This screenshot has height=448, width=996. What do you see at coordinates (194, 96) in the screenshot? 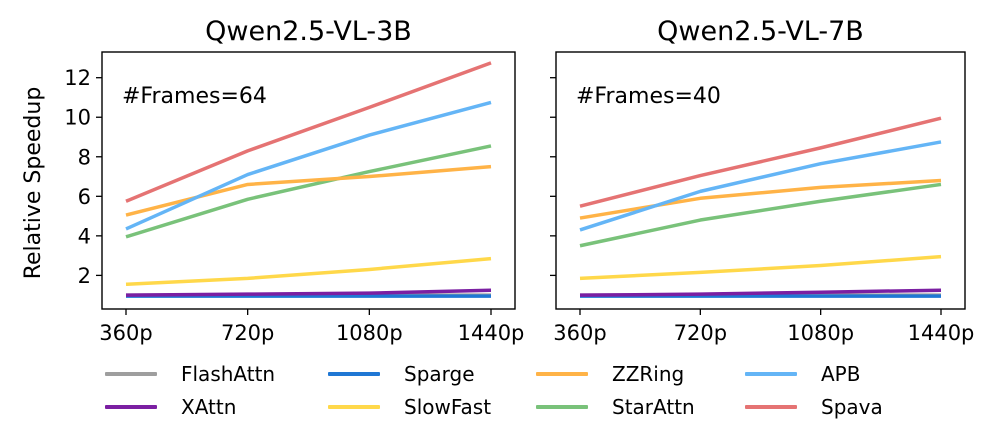
I see `frames-annotation: #Frames=64` at bounding box center [194, 96].